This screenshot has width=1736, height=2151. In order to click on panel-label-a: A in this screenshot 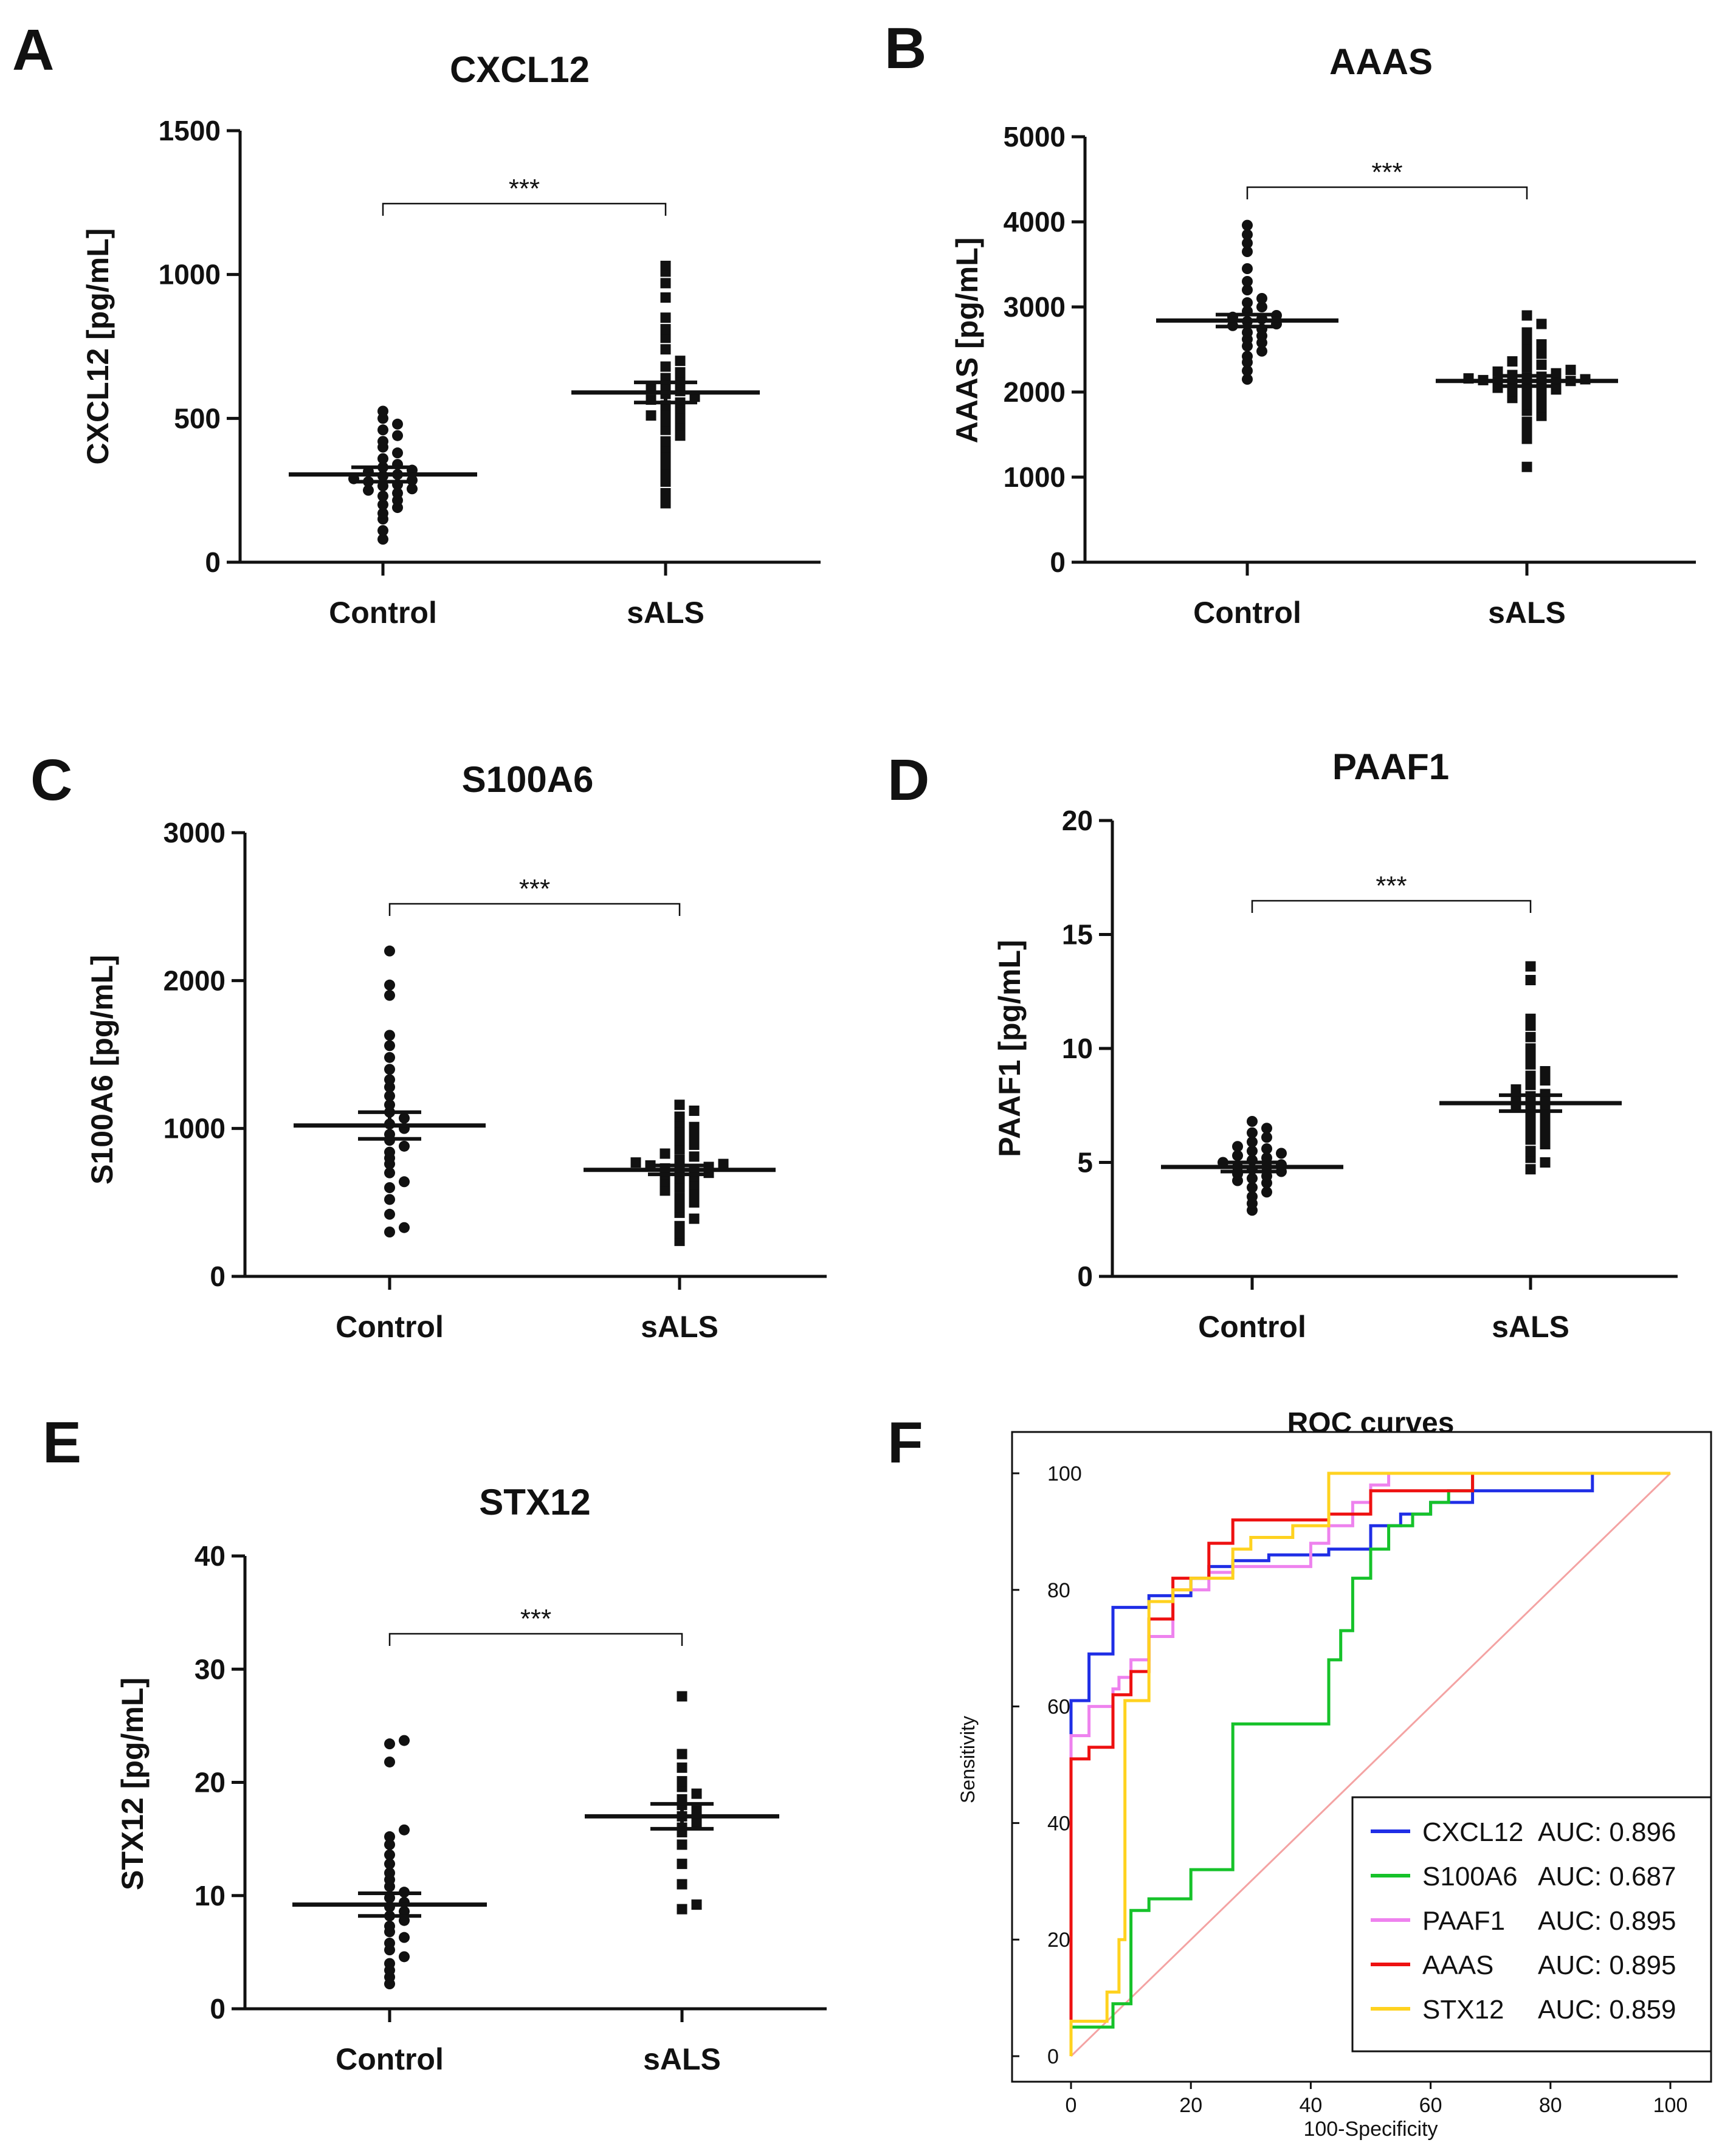, I will do `click(33, 50)`.